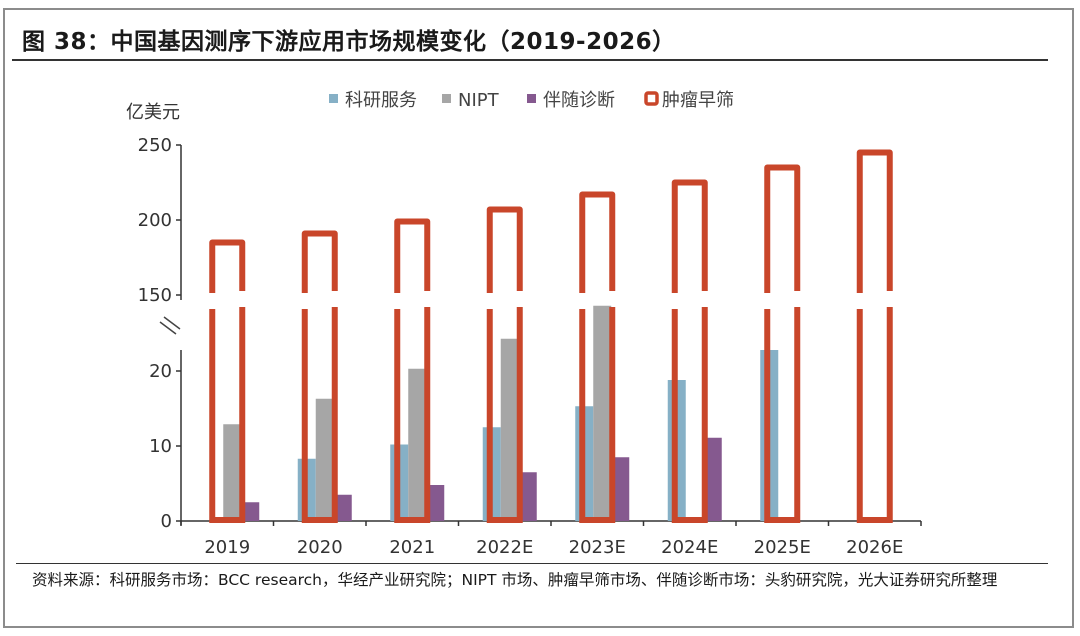 This screenshot has height=636, width=1080. I want to click on title-divider, so click(530, 60).